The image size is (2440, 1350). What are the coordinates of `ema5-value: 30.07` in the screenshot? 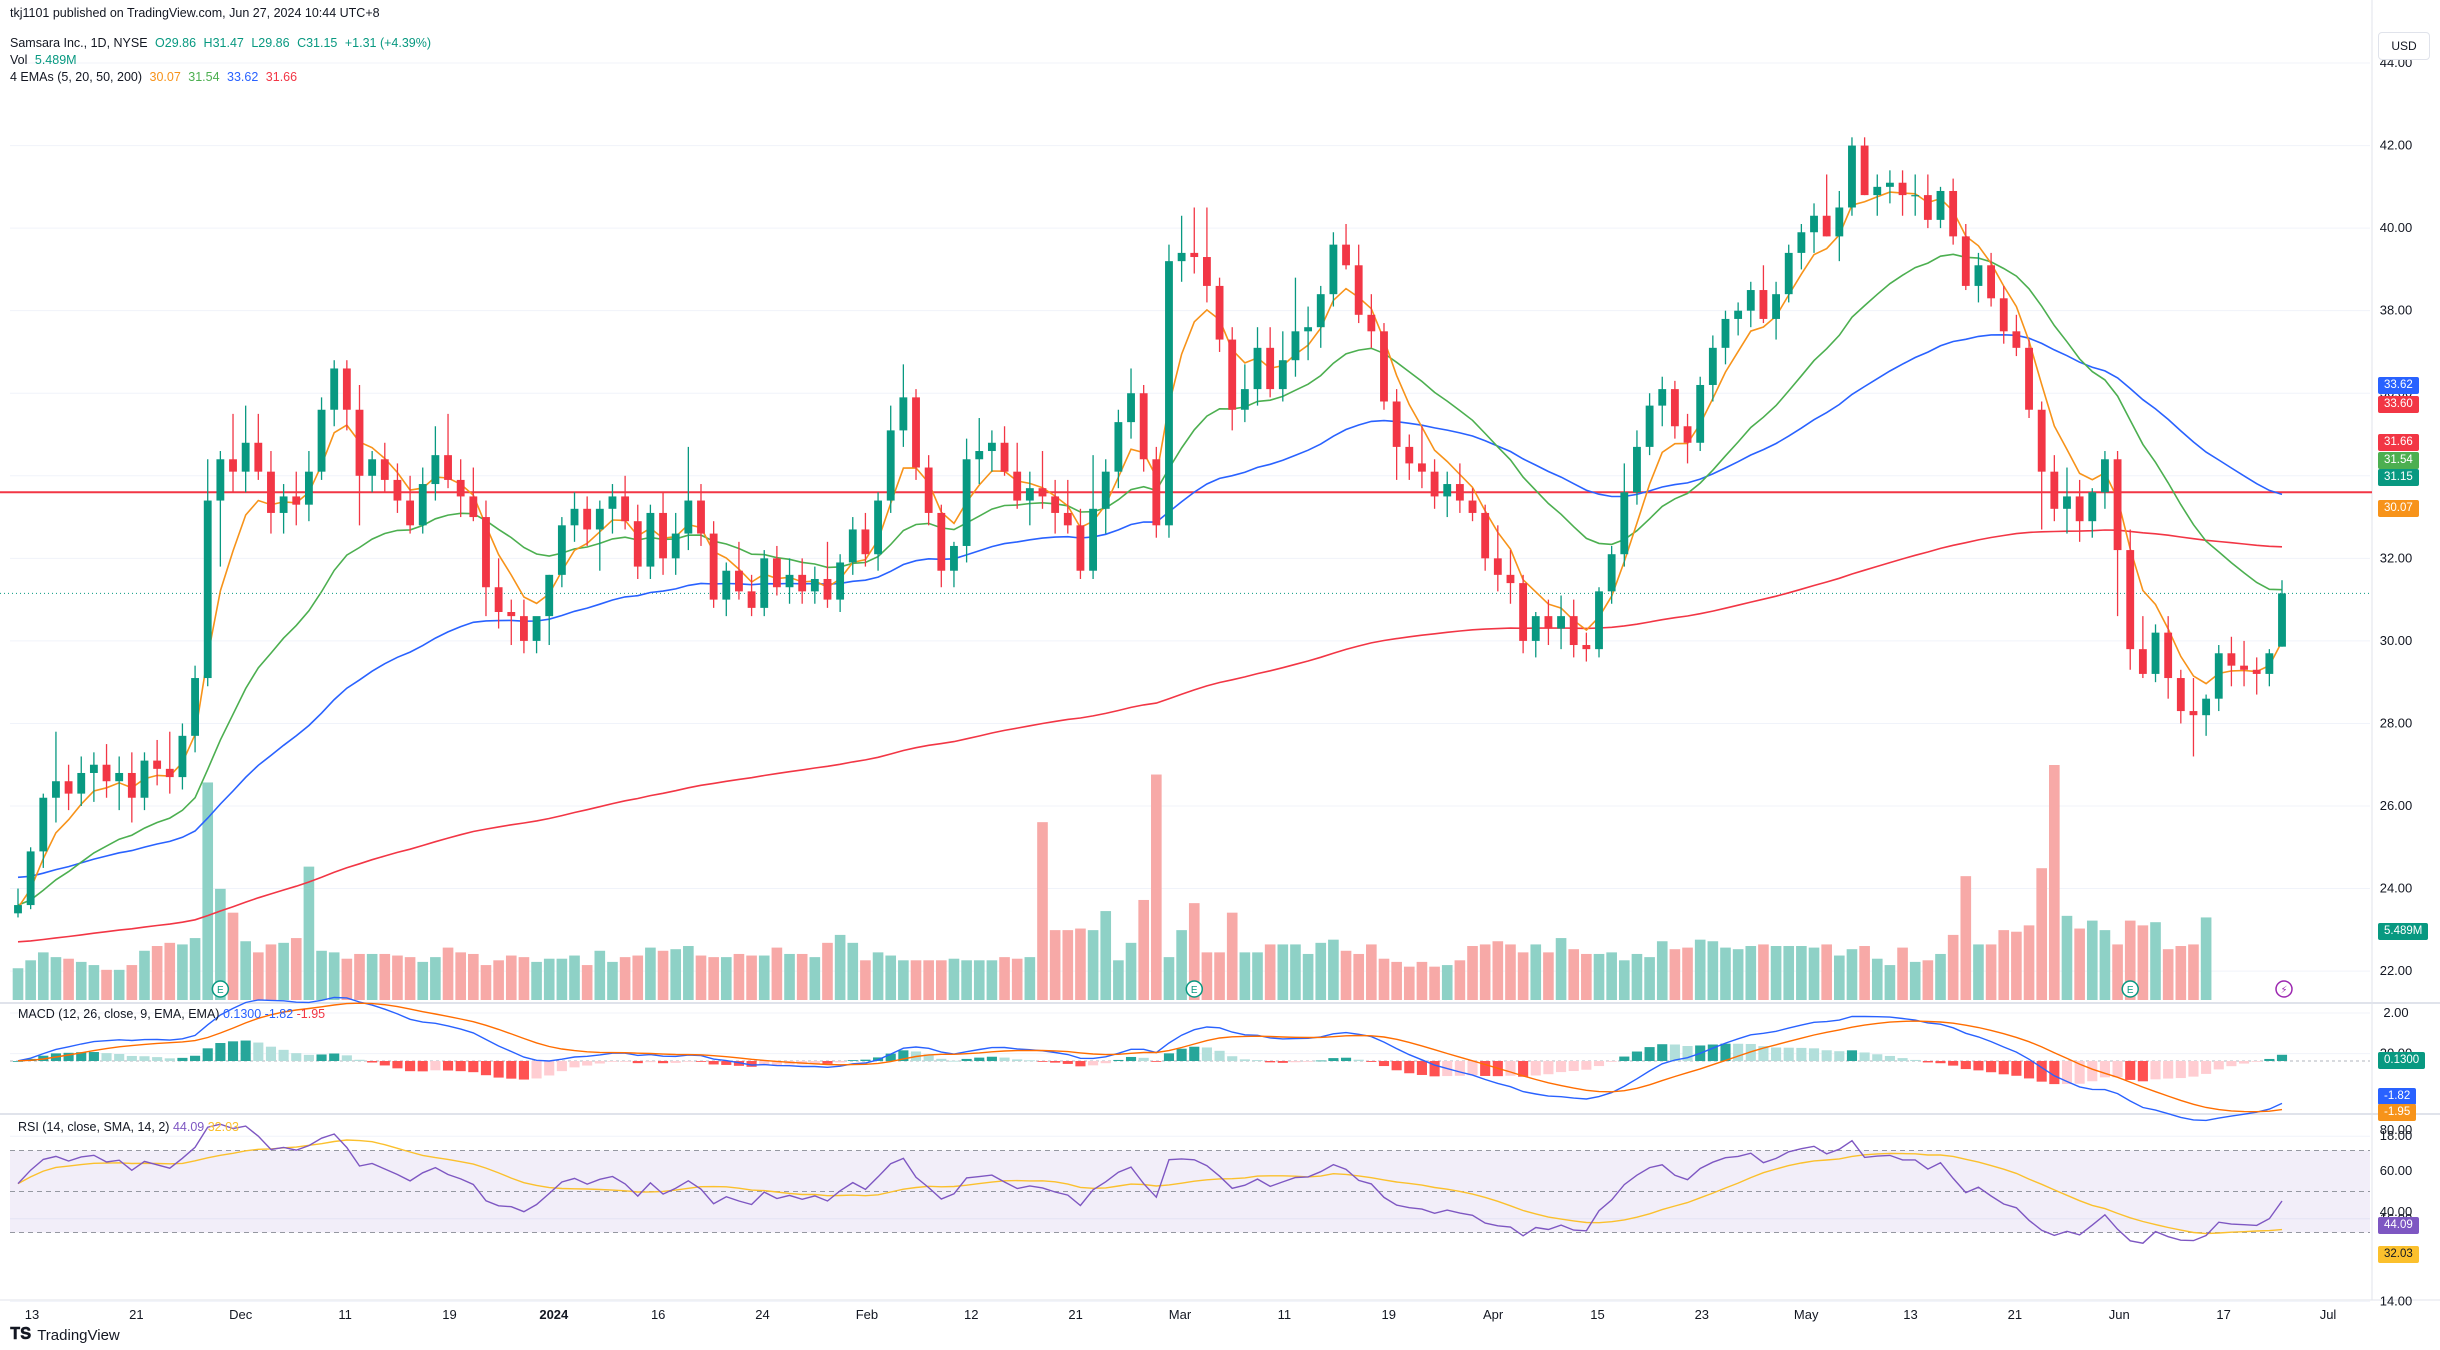 It's located at (165, 77).